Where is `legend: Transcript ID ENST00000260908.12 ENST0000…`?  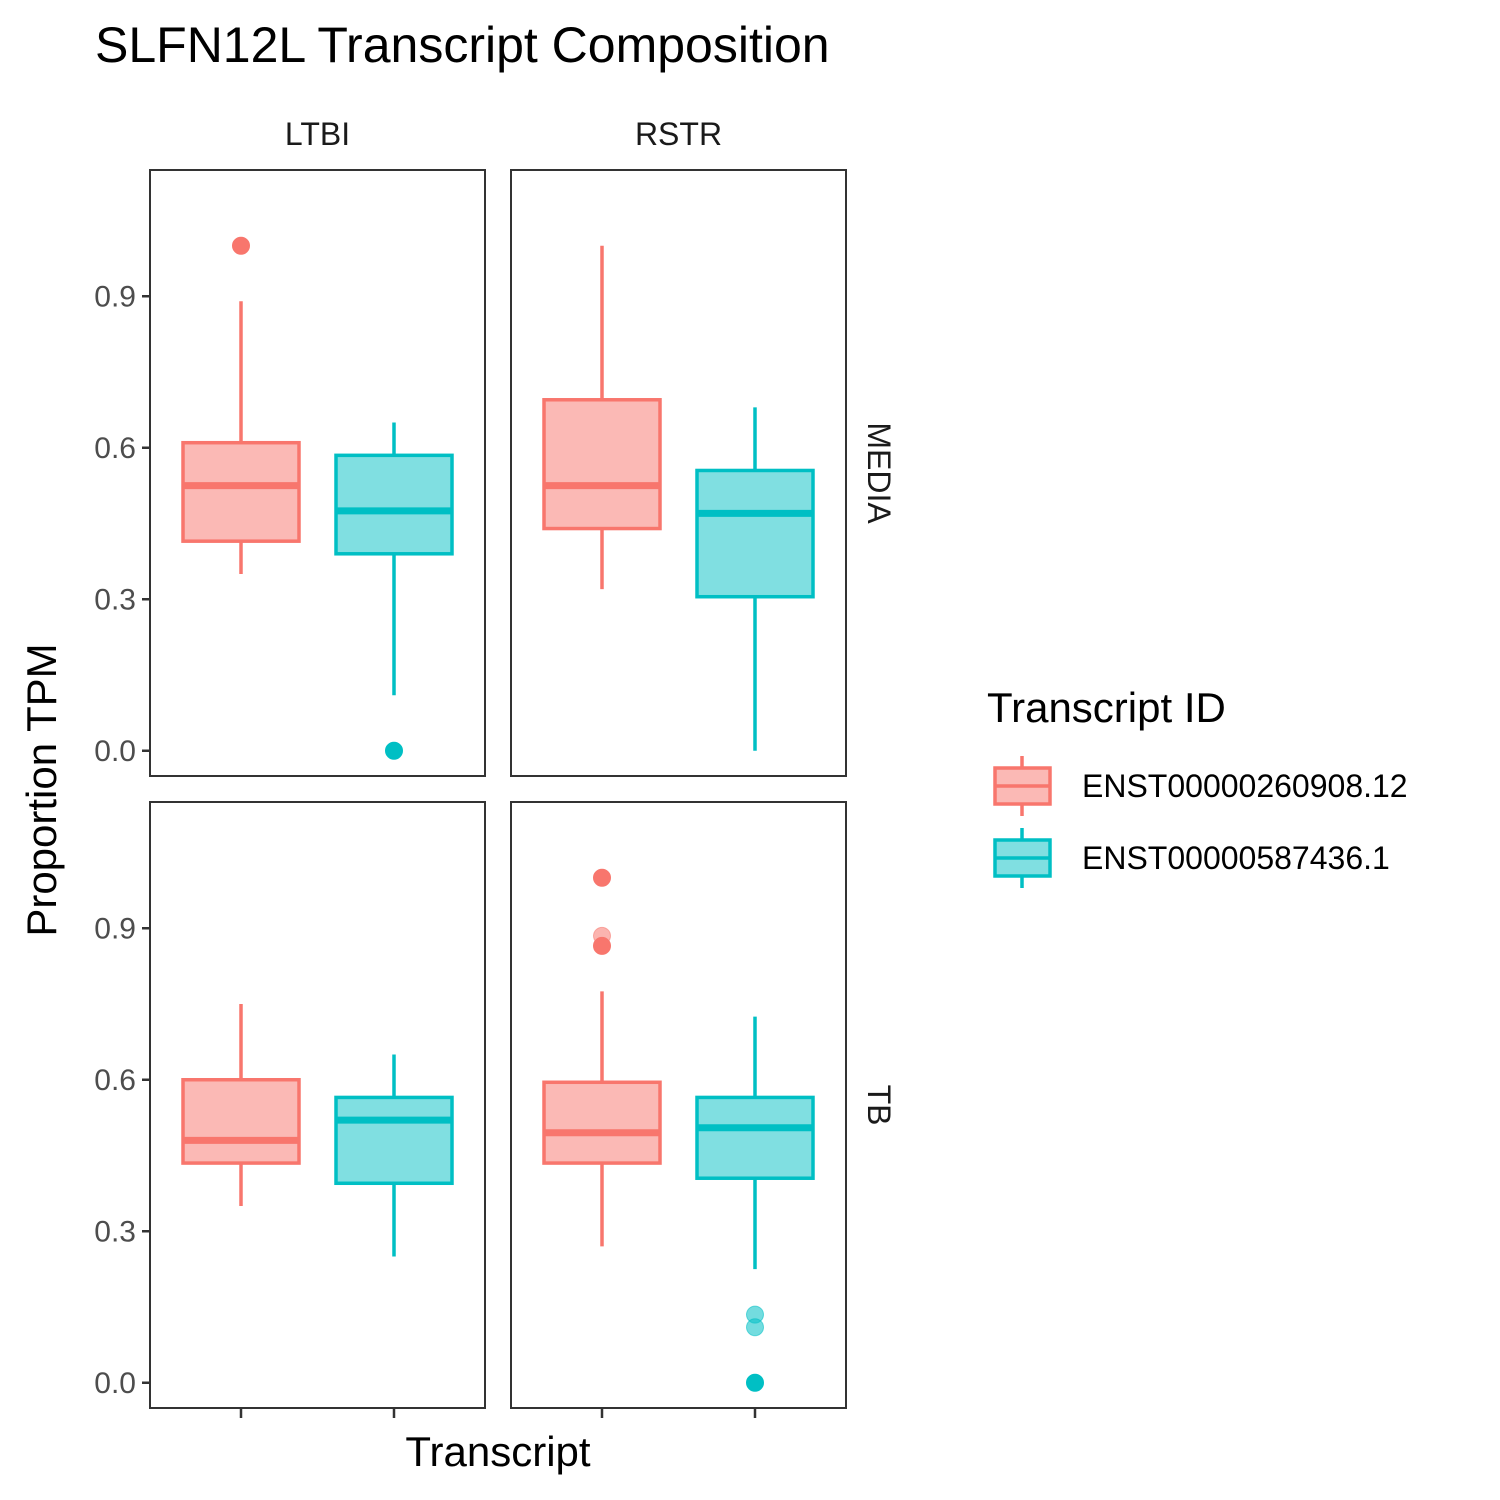 legend: Transcript ID ENST00000260908.12 ENST0000… is located at coordinates (1197, 786).